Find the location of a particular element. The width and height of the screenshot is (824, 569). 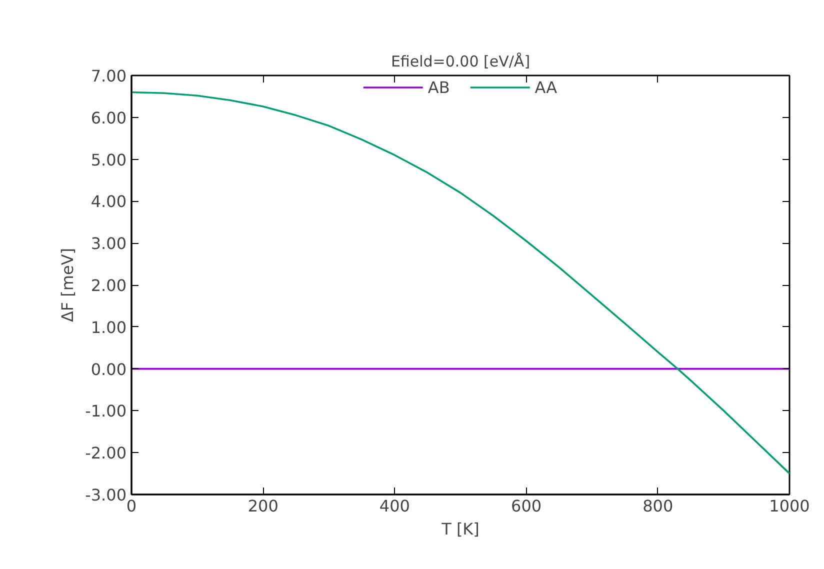

x-tick-label: 800 is located at coordinates (658, 506).